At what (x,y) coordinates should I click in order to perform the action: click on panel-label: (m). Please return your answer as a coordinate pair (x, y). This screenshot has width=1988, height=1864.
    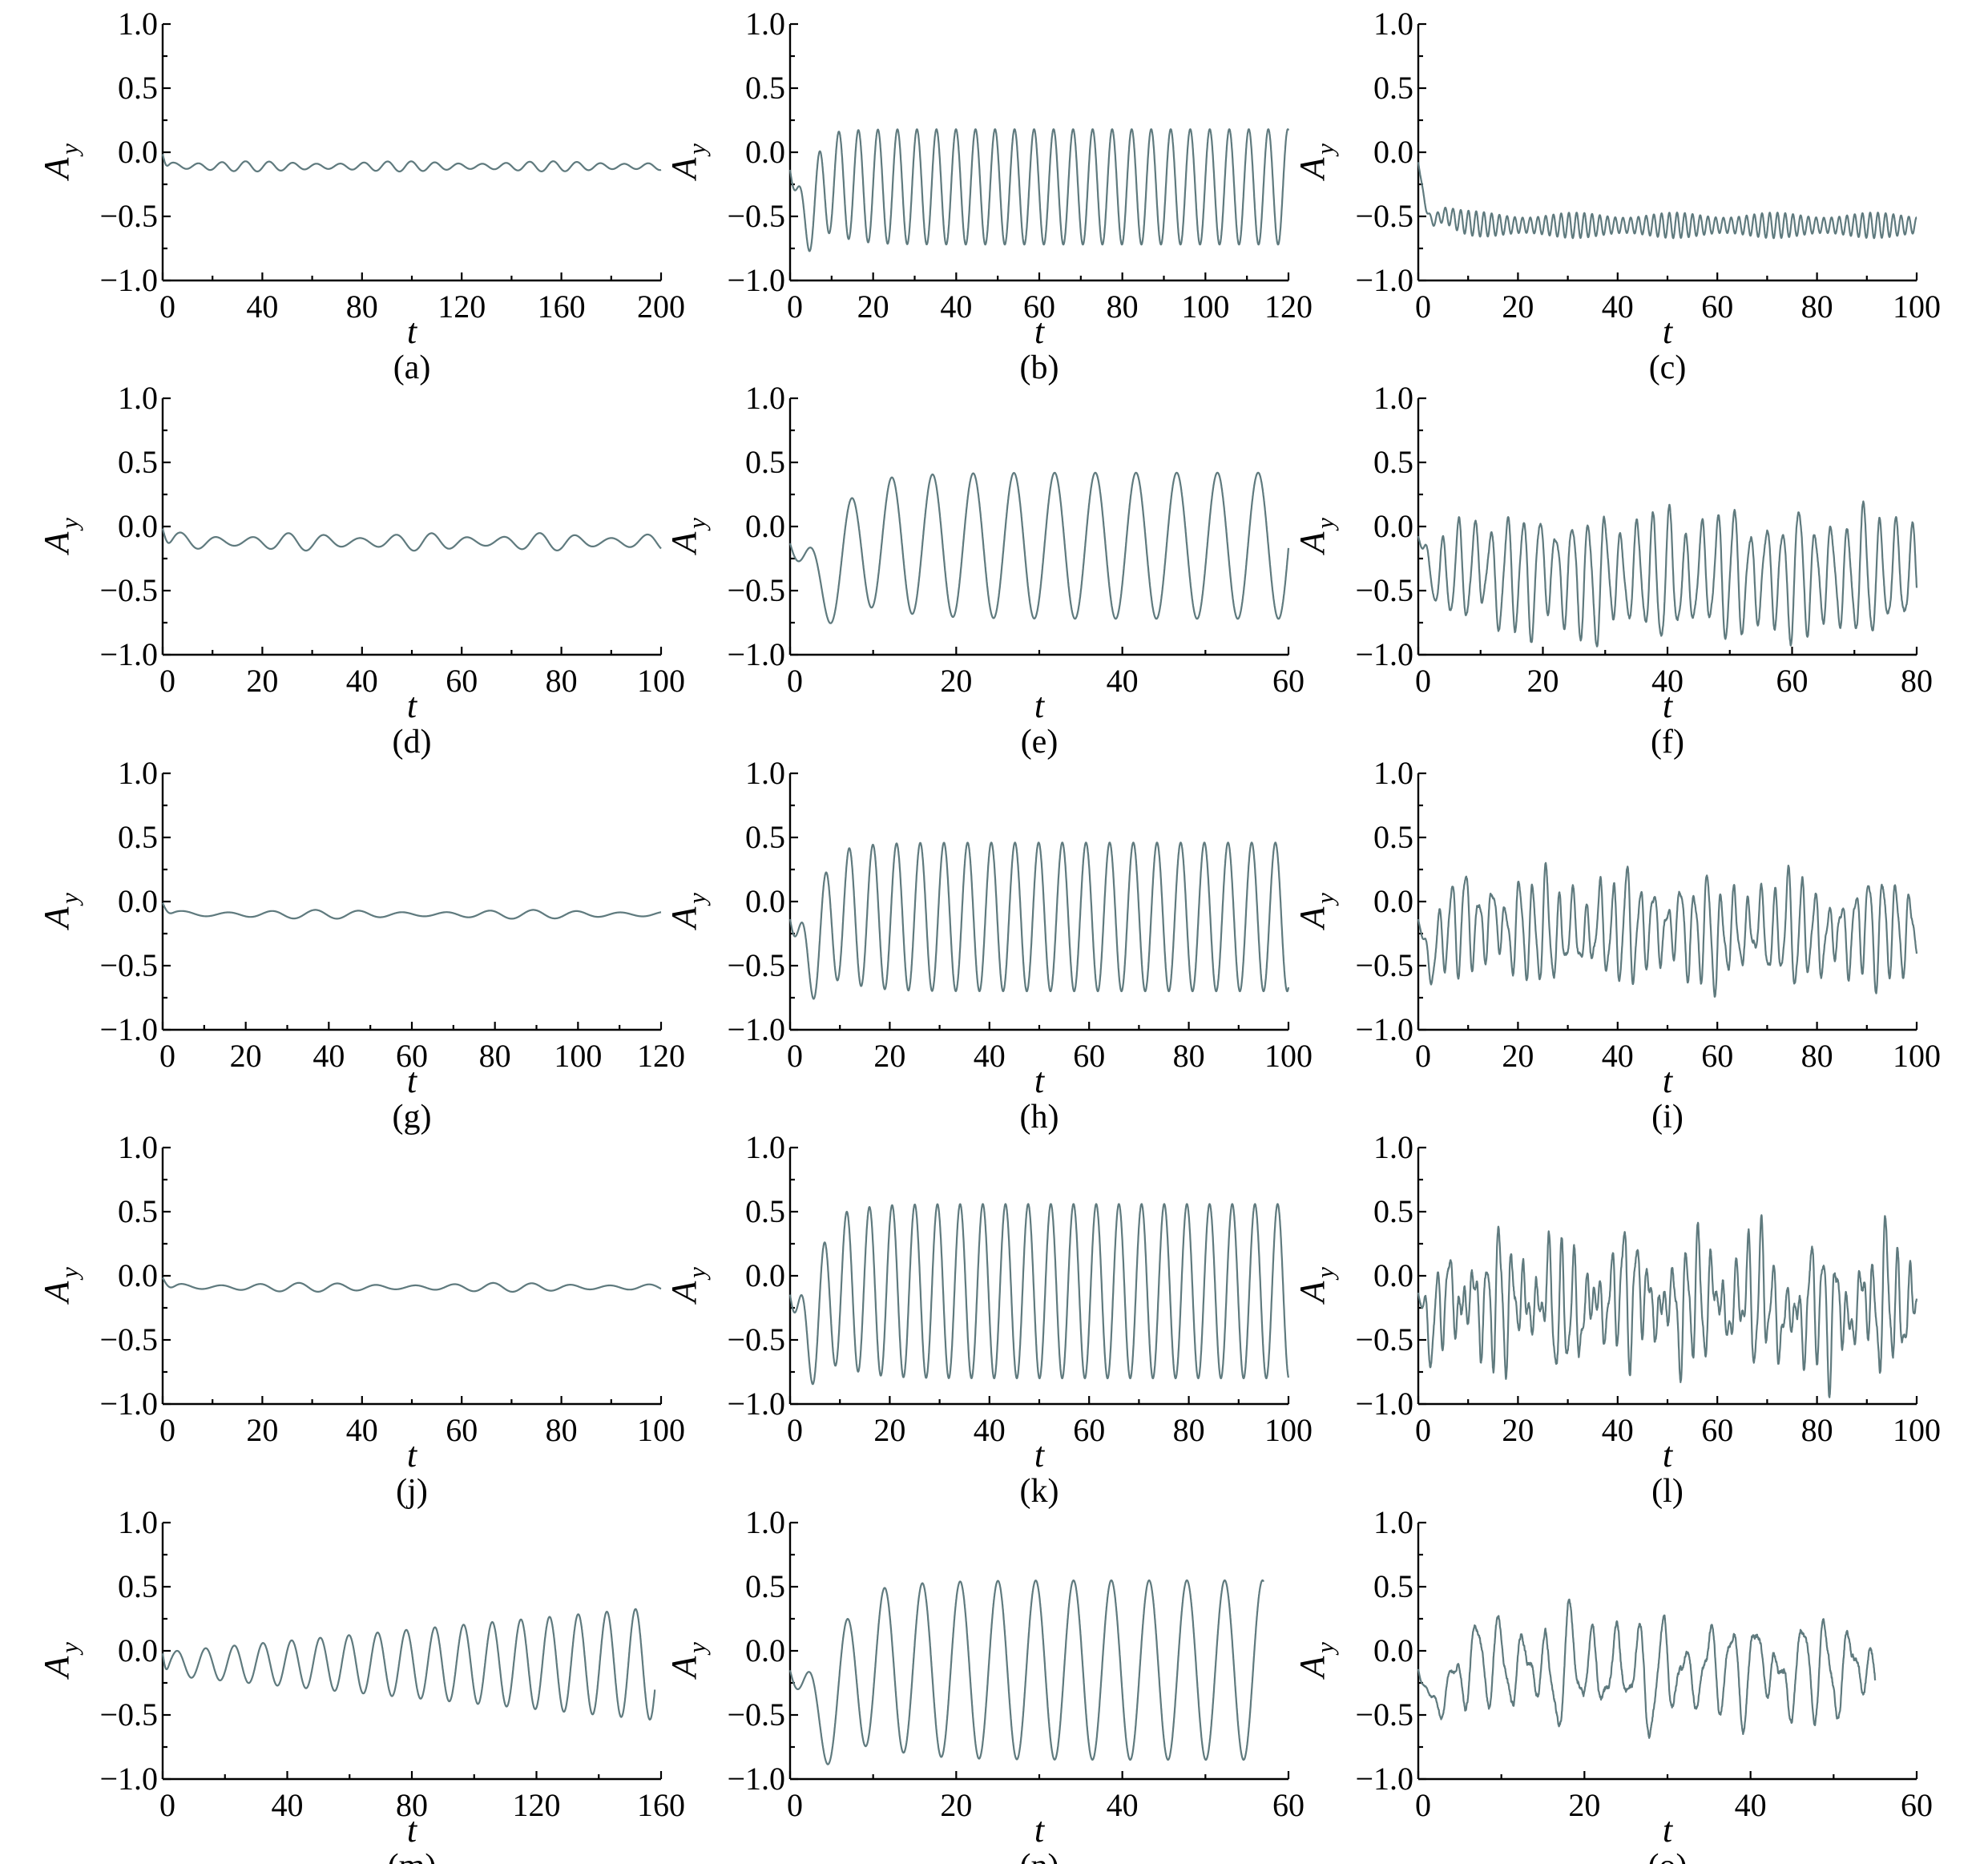
    Looking at the image, I should click on (412, 1856).